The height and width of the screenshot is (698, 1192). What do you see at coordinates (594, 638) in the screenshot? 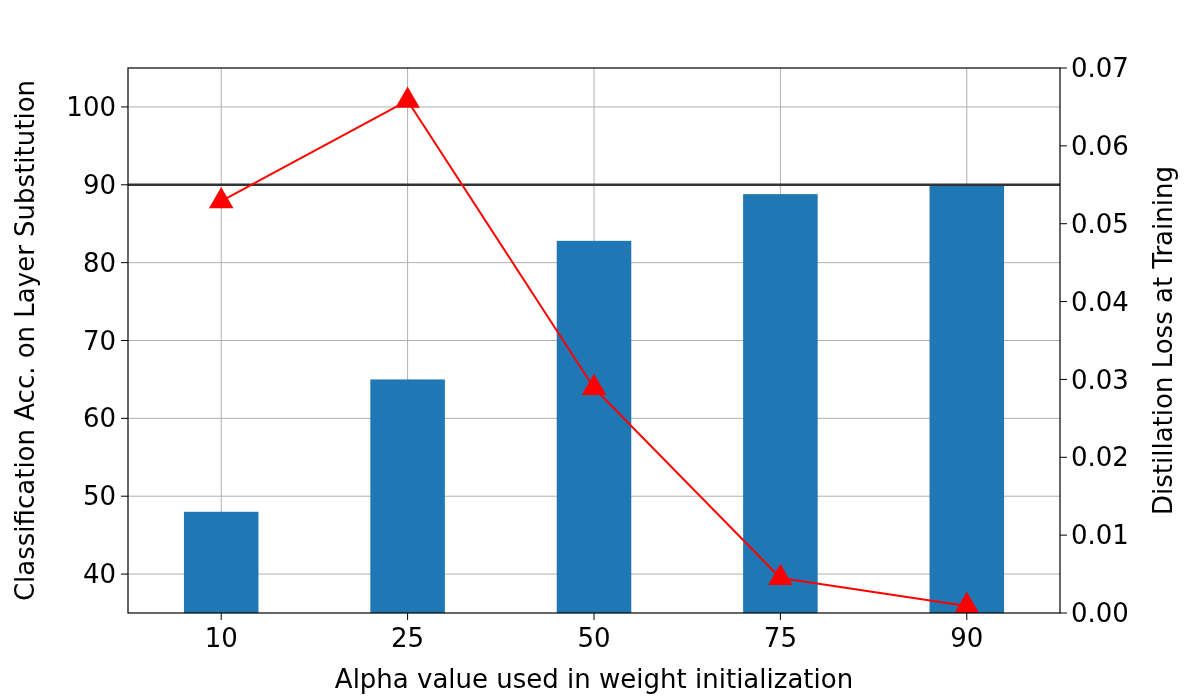
I see `x-tick-label: 50` at bounding box center [594, 638].